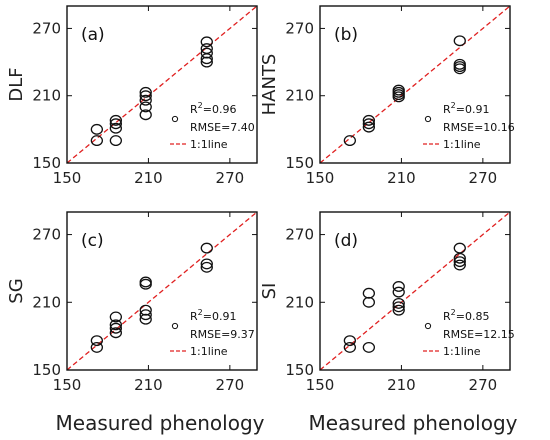 This screenshot has height=440, width=550. What do you see at coordinates (346, 241) in the screenshot?
I see `panel-label: (d)` at bounding box center [346, 241].